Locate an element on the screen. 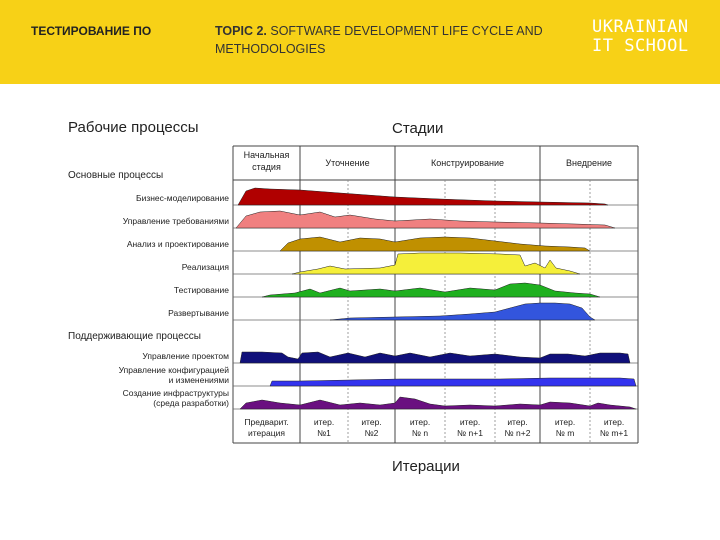  iterations-title: Итерации is located at coordinates (426, 466).